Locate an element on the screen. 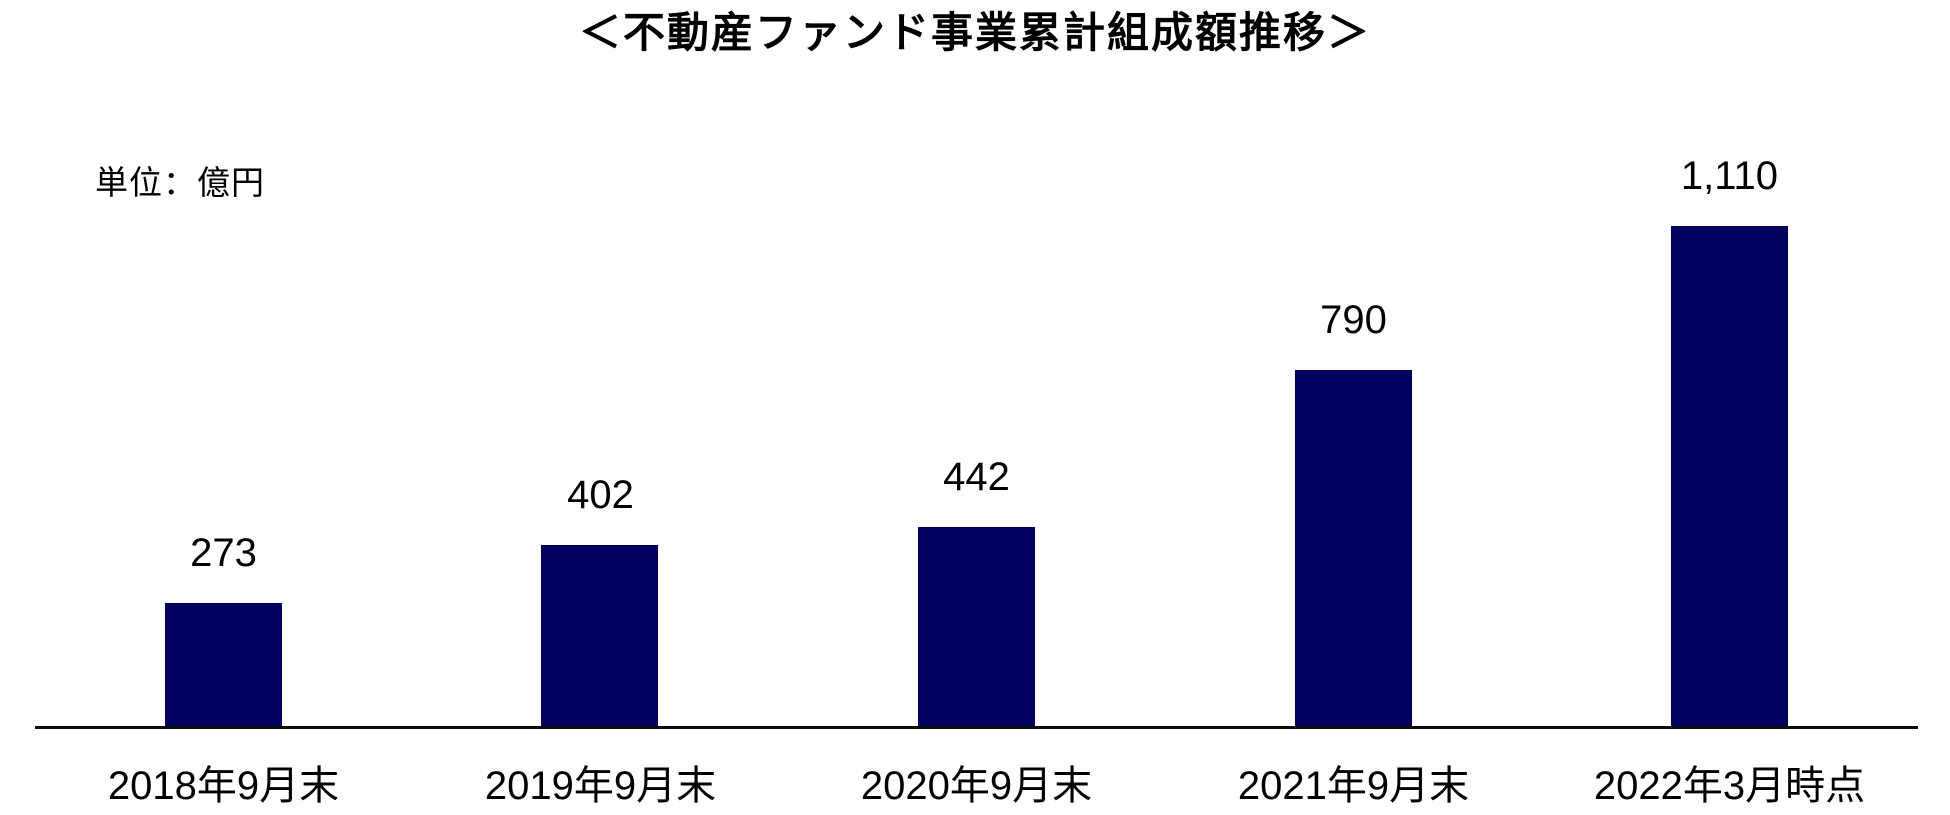  x-tick-label: 2019年9月末 is located at coordinates (600, 786).